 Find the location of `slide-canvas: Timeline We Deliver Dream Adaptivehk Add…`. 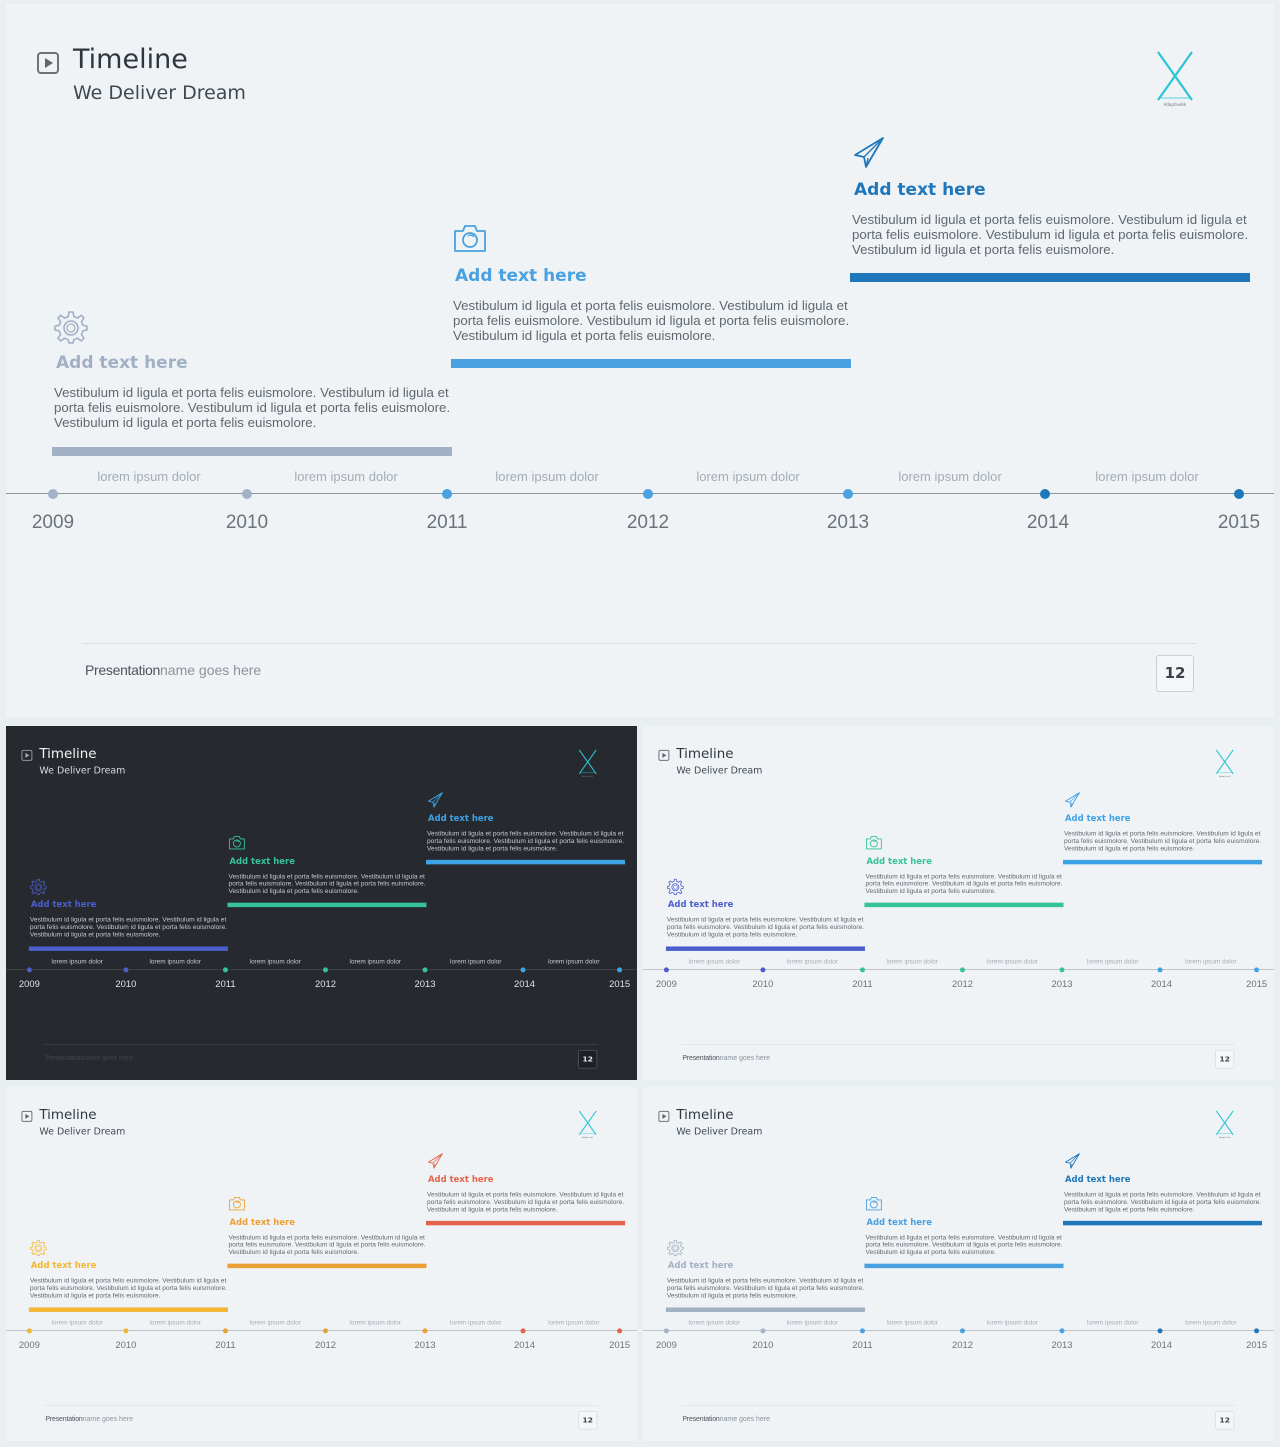

slide-canvas: Timeline We Deliver Dream Adaptivehk Add… is located at coordinates (958, 1264).